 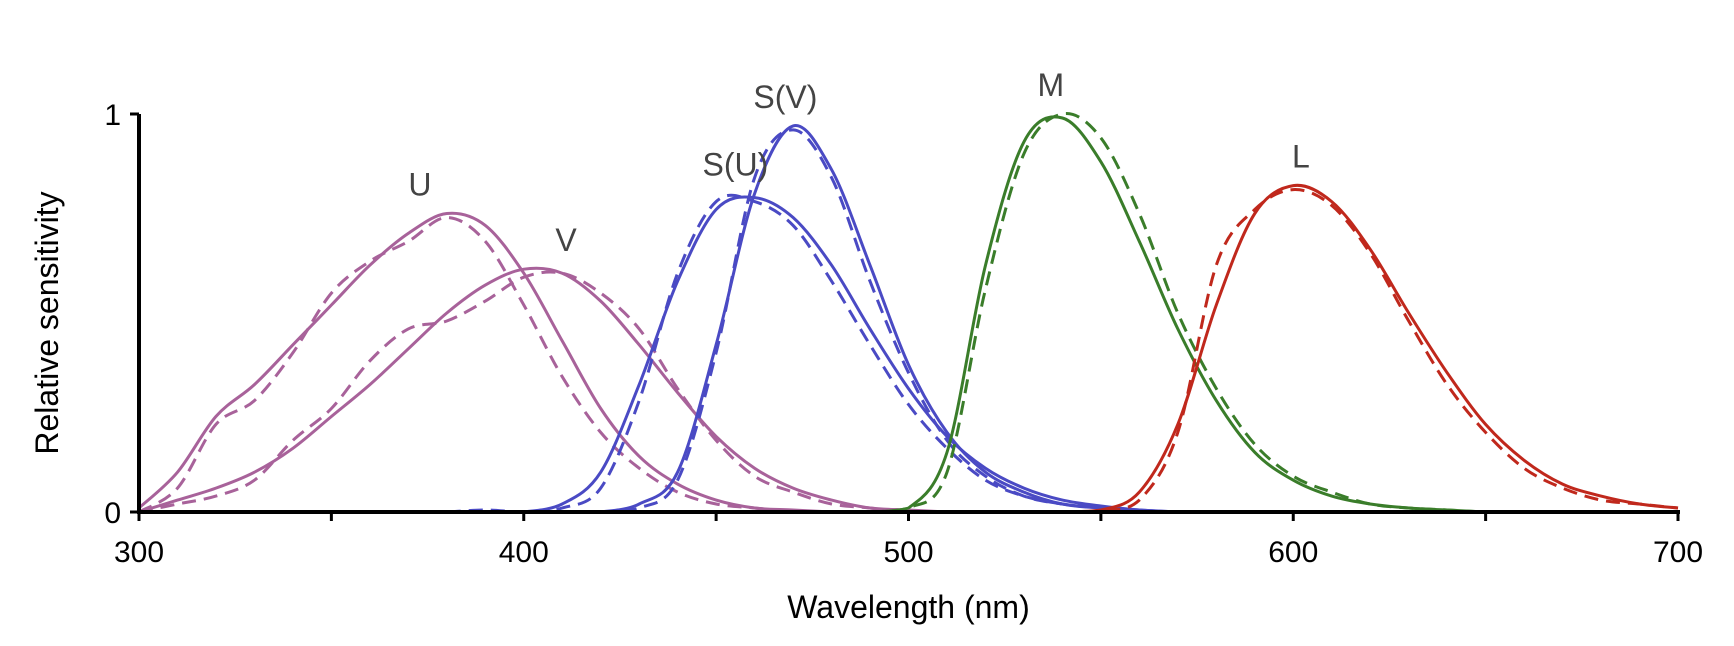 What do you see at coordinates (735, 165) in the screenshot?
I see `curve-label-s-u: S(U)` at bounding box center [735, 165].